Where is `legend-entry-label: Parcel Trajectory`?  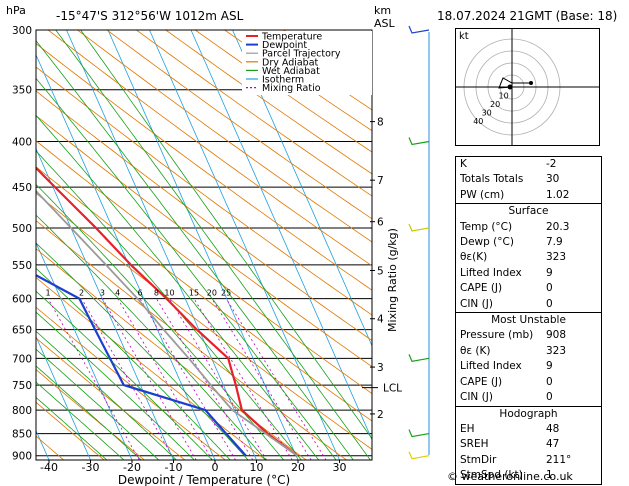 legend-entry-label: Parcel Trajectory is located at coordinates (301, 54).